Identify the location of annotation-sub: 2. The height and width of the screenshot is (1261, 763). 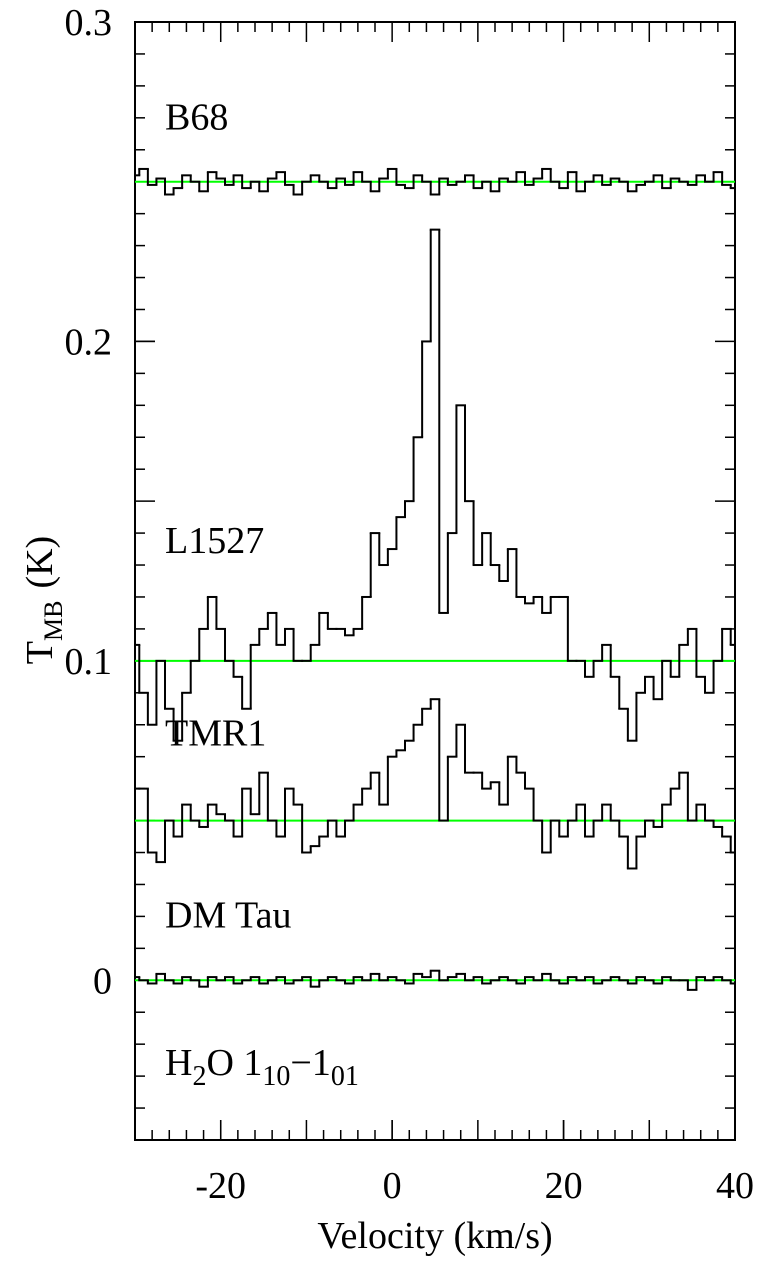
(199, 1076).